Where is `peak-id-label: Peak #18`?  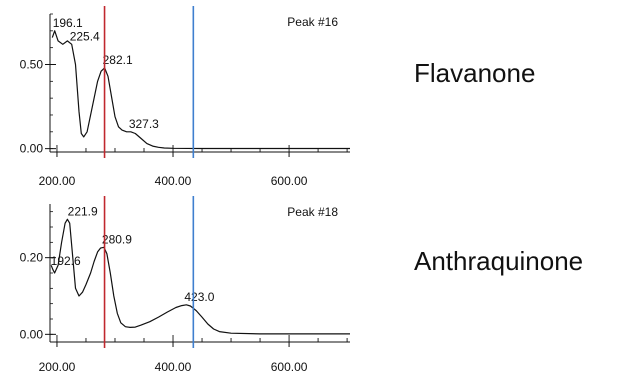
peak-id-label: Peak #18 is located at coordinates (312, 212).